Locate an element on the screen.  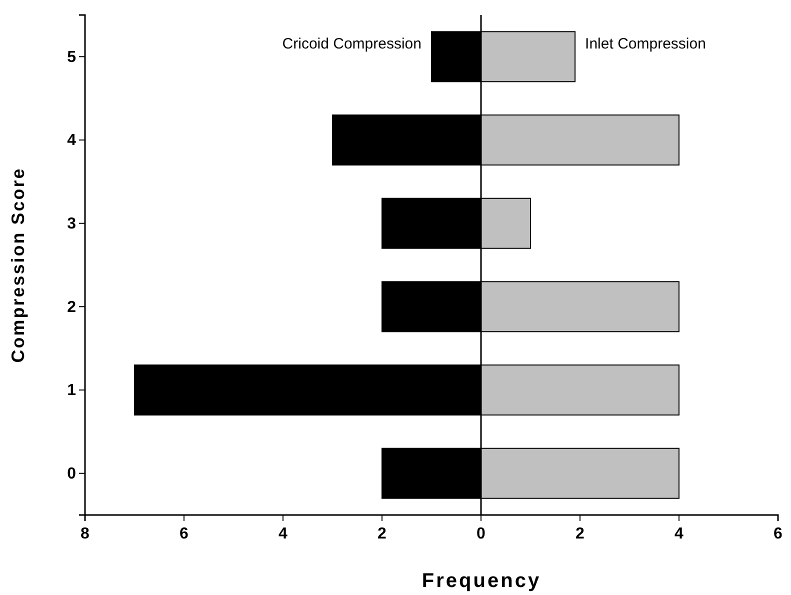
y-tick-label: 5 is located at coordinates (71, 57).